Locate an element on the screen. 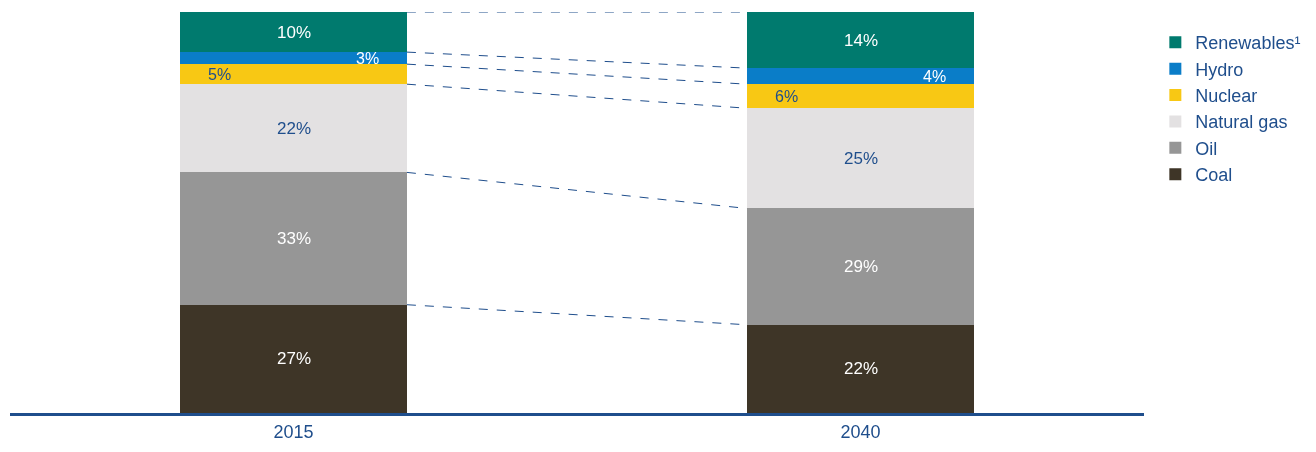 This screenshot has width=1316, height=452. legend-label: Coal is located at coordinates (1214, 175).